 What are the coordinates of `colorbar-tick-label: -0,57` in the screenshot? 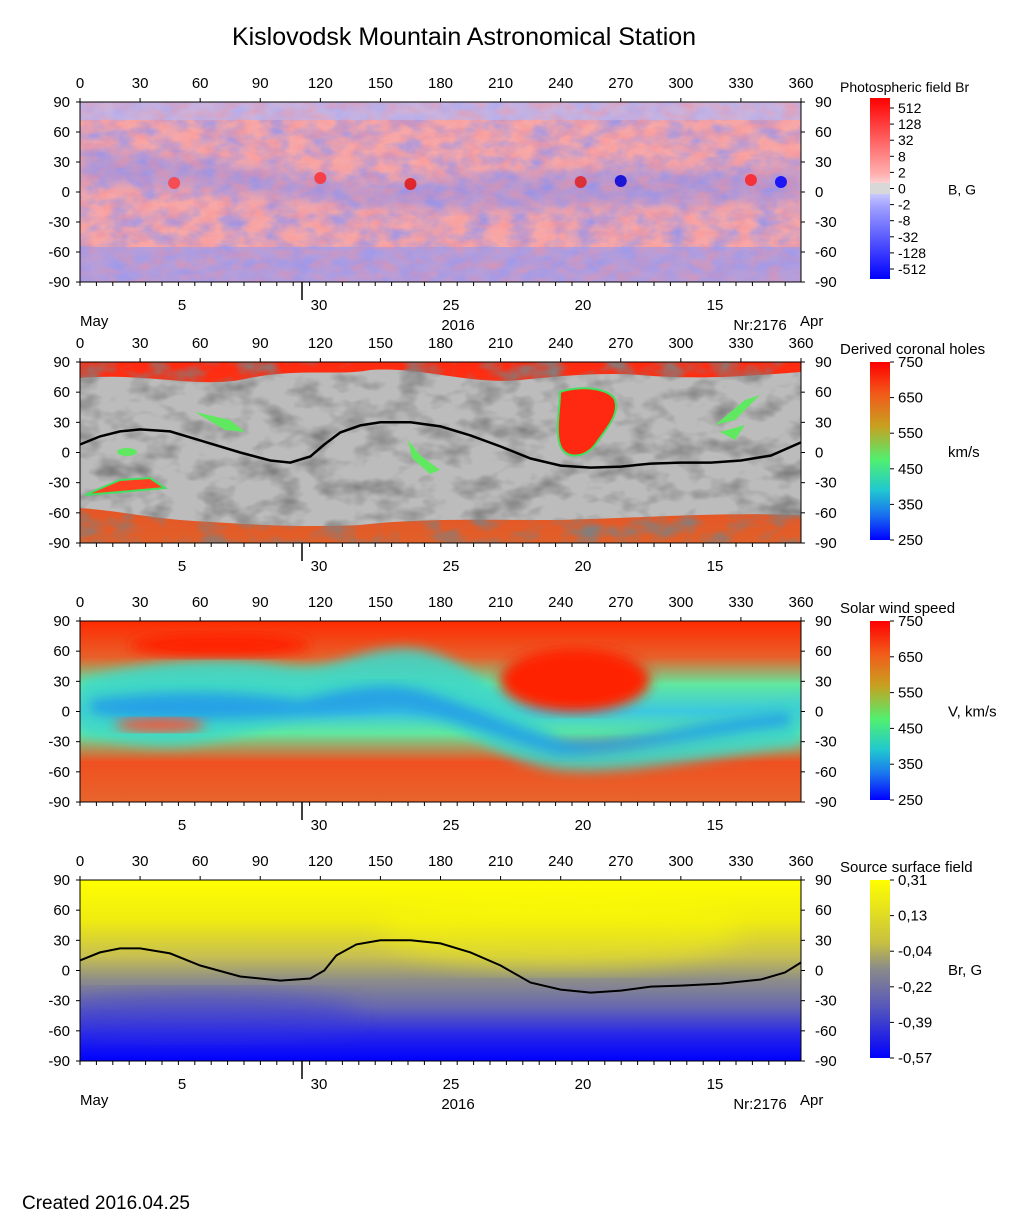 It's located at (915, 1058).